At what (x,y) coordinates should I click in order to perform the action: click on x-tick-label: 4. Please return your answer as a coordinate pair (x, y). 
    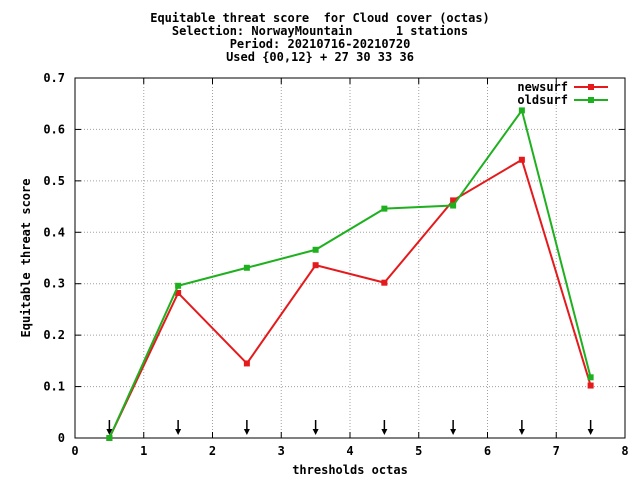
    Looking at the image, I should click on (349, 451).